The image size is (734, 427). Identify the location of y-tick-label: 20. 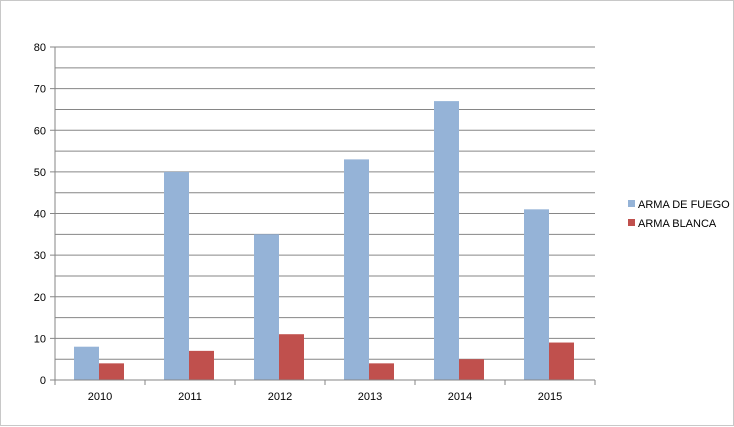
(40, 298).